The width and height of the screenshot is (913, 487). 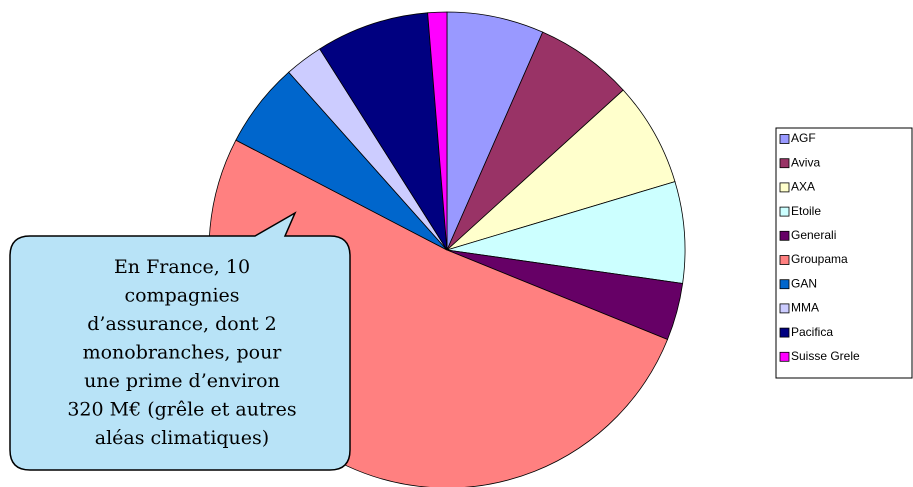 I want to click on callout-line: monobranches, pour, so click(x=183, y=353).